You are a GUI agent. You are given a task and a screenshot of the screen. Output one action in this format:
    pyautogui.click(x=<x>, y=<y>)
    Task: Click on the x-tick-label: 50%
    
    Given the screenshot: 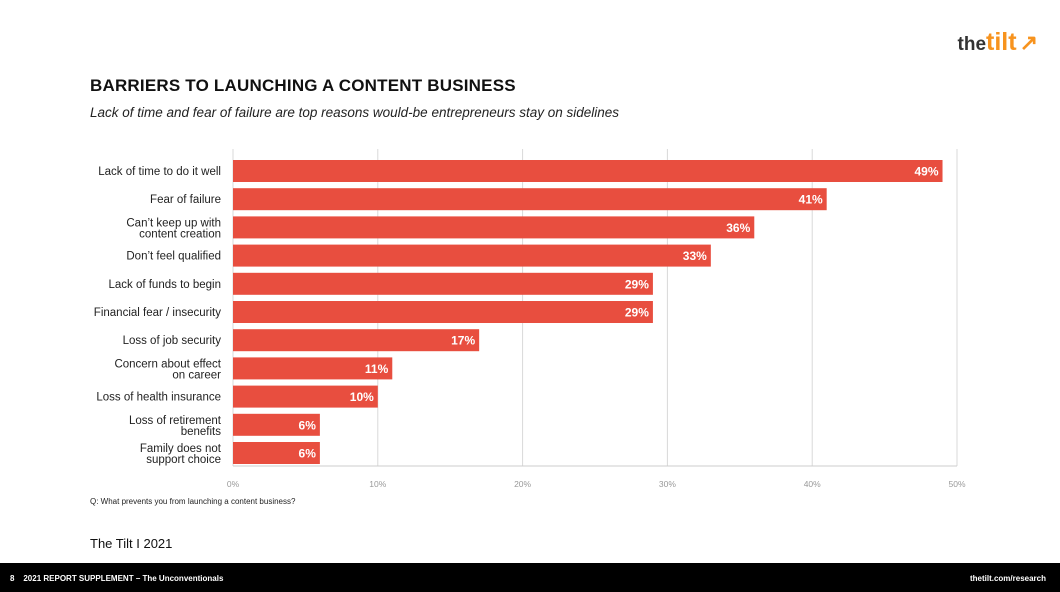 What is the action you would take?
    pyautogui.click(x=956, y=484)
    